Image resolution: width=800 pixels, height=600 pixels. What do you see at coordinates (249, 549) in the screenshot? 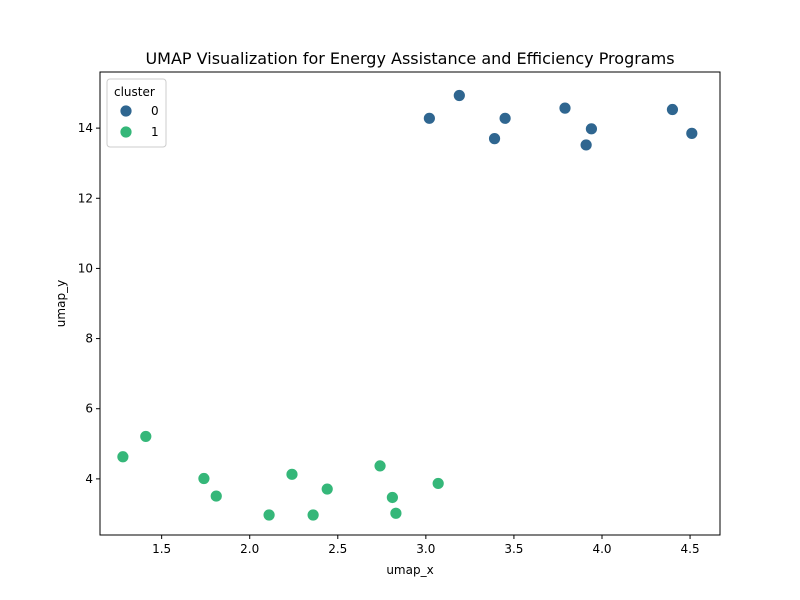
I see `x-tick-label: 2.0` at bounding box center [249, 549].